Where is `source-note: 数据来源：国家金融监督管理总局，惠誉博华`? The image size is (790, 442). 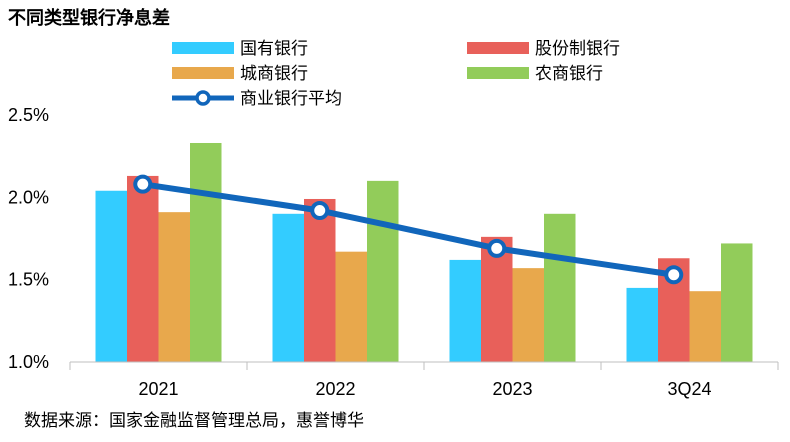
source-note: 数据来源：国家金融监督管理总局，惠誉博华 is located at coordinates (194, 421).